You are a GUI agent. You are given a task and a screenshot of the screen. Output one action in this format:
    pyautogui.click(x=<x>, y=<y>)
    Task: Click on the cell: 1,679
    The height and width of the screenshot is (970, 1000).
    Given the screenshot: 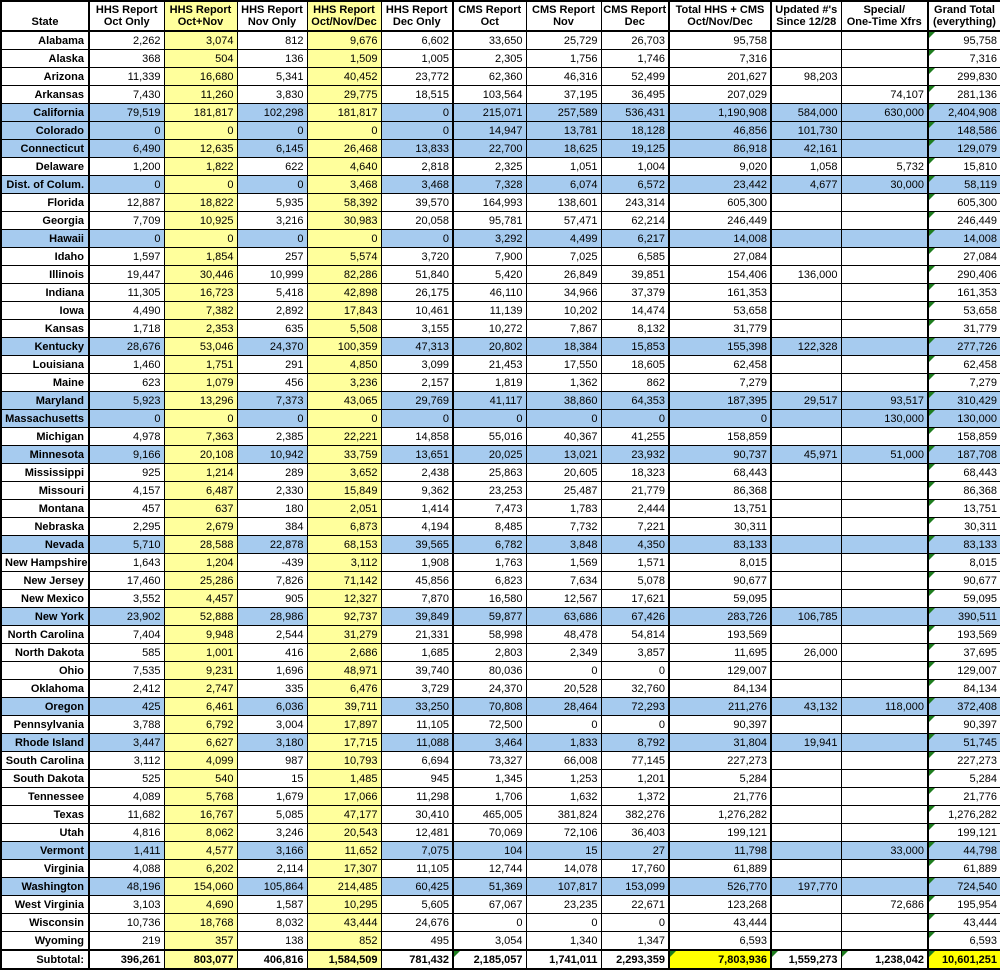 What is the action you would take?
    pyautogui.click(x=272, y=796)
    